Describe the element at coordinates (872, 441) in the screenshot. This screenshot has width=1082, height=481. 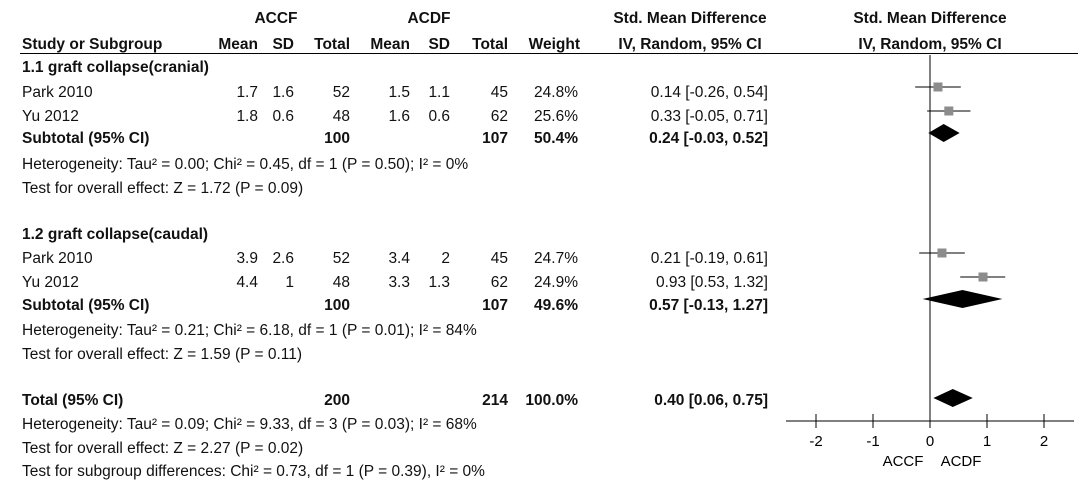
I see `x-tick-label: -1` at that location.